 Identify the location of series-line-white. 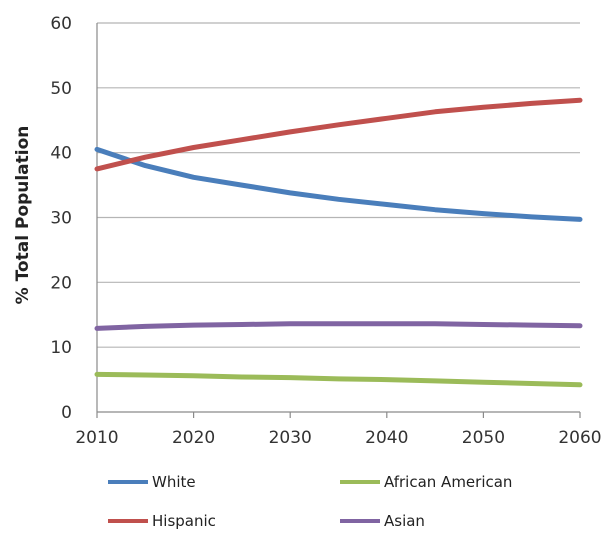
(338, 184).